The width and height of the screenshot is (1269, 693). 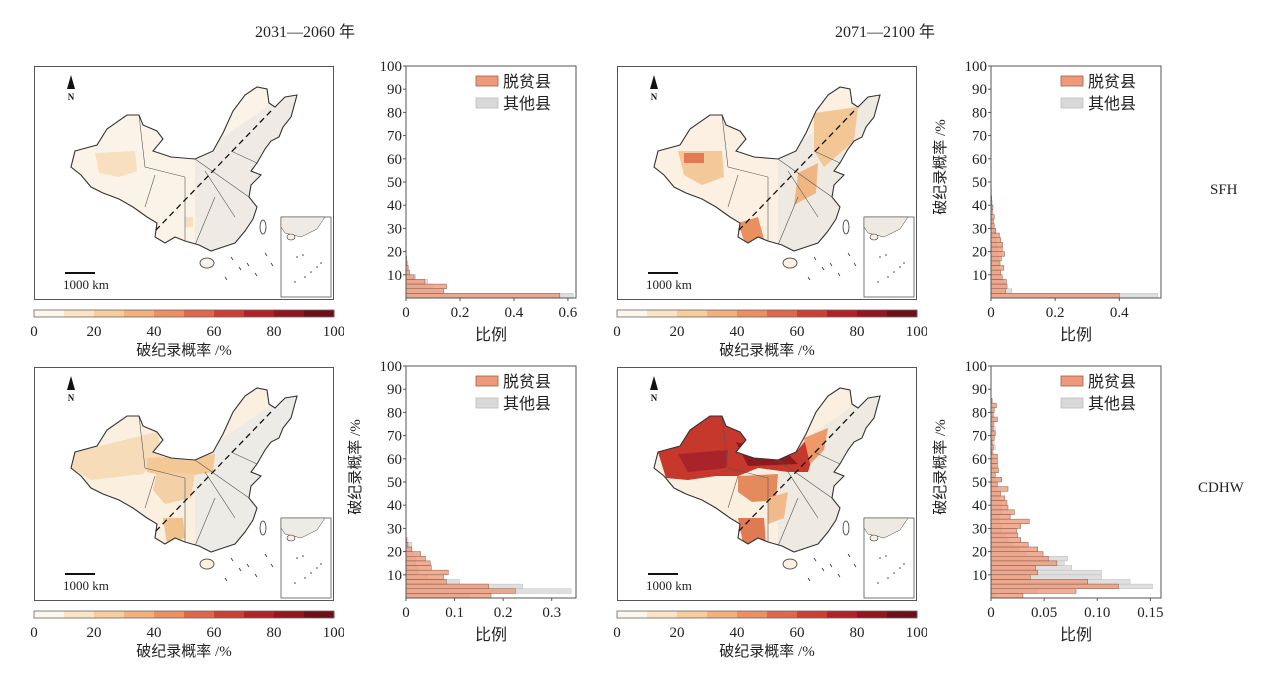 I want to click on y-tick-label: 60, so click(x=394, y=160).